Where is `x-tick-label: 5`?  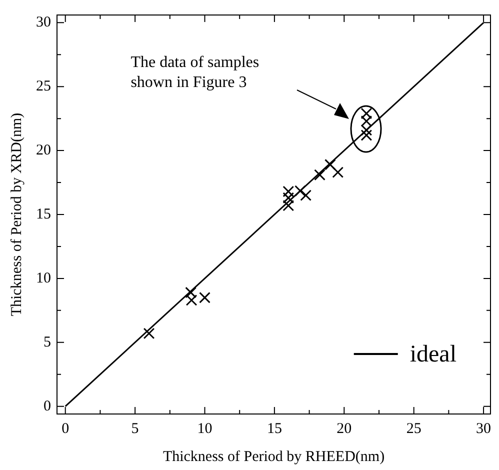 x-tick-label: 5 is located at coordinates (135, 428).